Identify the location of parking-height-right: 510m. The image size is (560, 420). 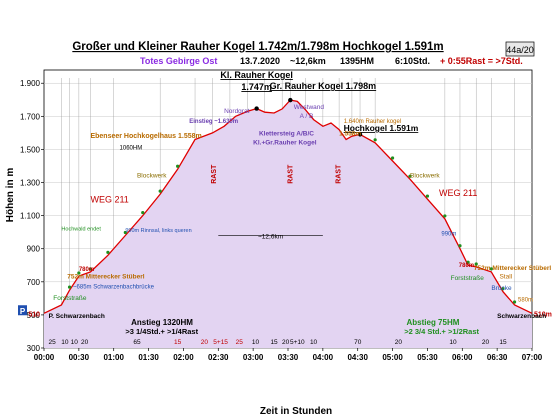
(543, 314).